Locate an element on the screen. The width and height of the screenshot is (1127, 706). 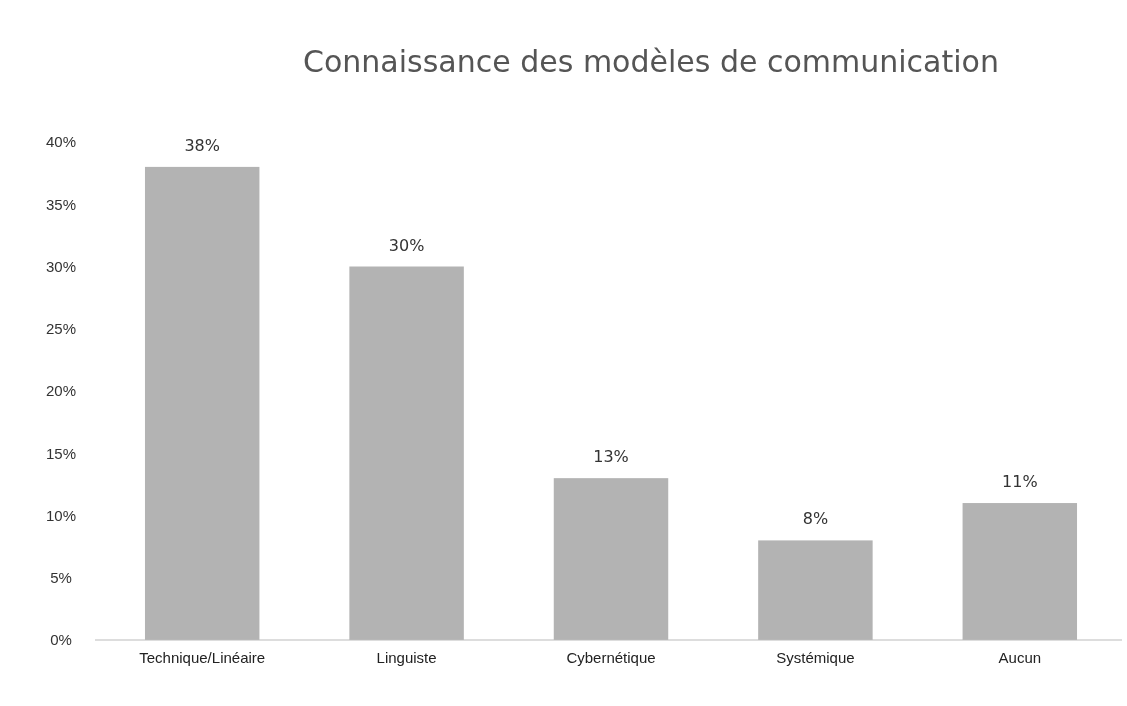
chart-title: Connaissance des modèles de communication is located at coordinates (651, 61).